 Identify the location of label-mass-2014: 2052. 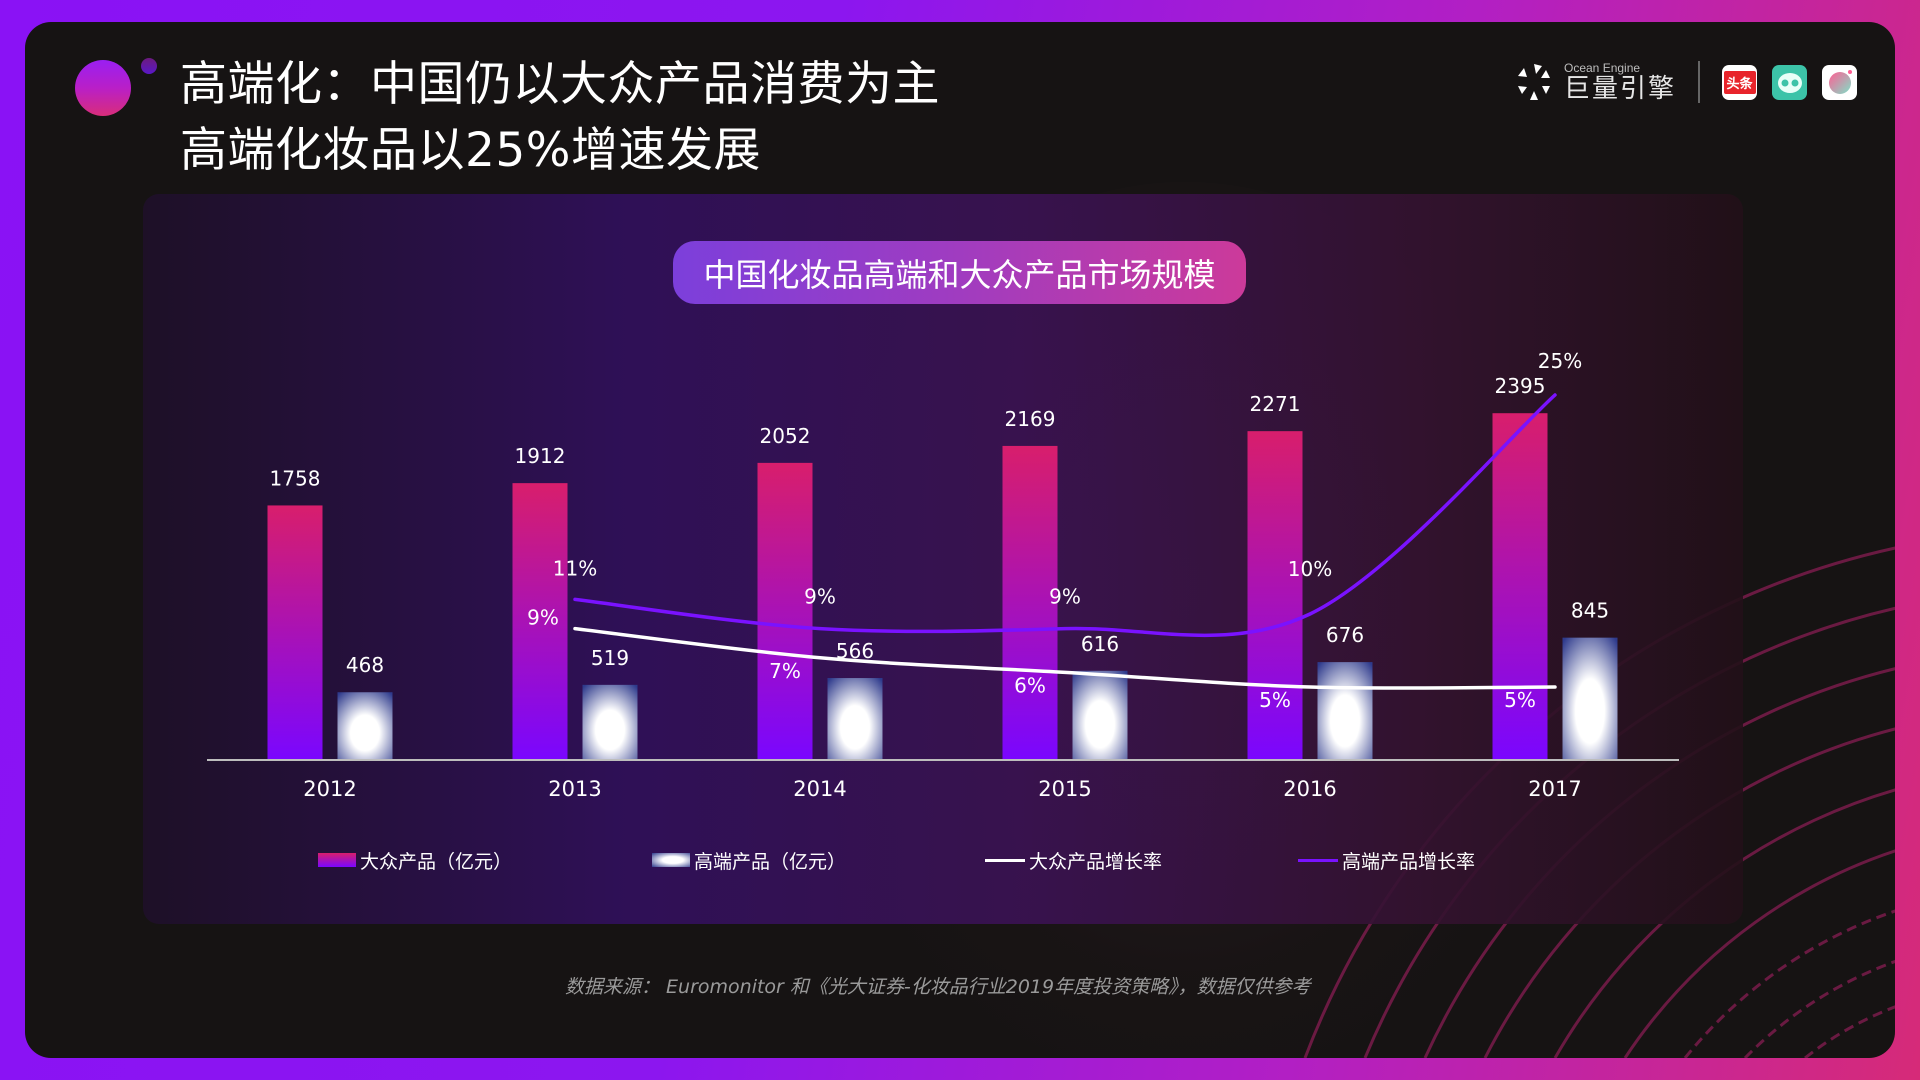
(785, 436).